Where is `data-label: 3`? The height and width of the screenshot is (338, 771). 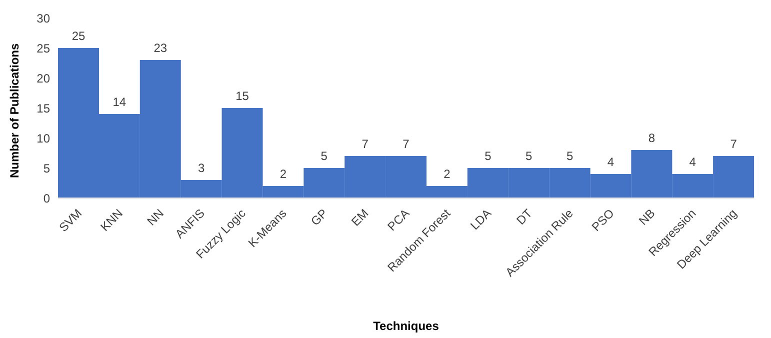 data-label: 3 is located at coordinates (201, 168).